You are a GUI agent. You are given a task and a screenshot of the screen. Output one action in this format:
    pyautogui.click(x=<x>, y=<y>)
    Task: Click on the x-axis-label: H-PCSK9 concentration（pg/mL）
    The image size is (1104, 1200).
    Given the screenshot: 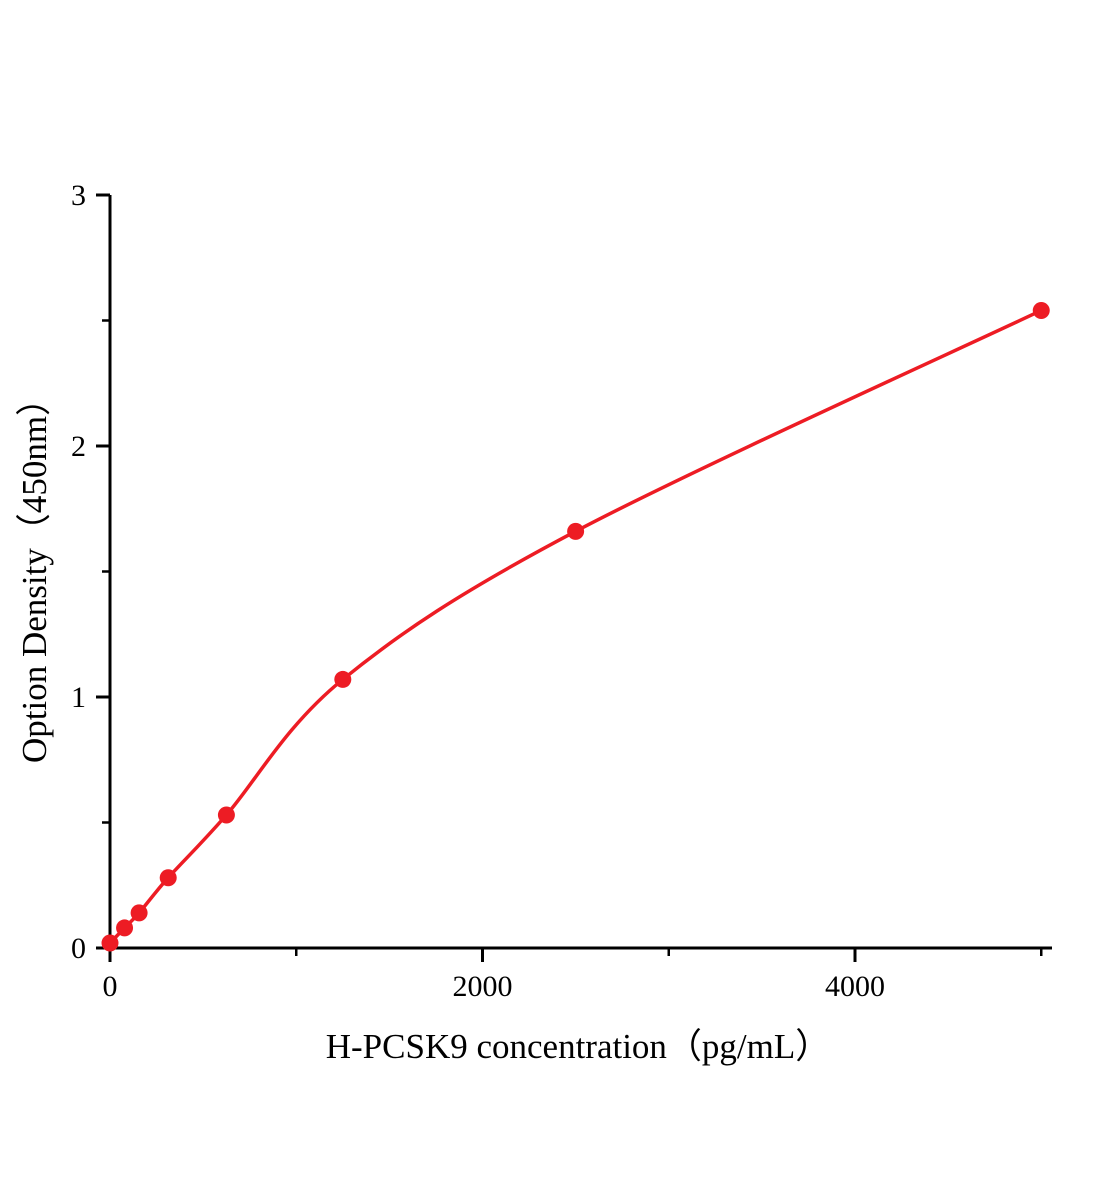 What is the action you would take?
    pyautogui.click(x=578, y=1046)
    